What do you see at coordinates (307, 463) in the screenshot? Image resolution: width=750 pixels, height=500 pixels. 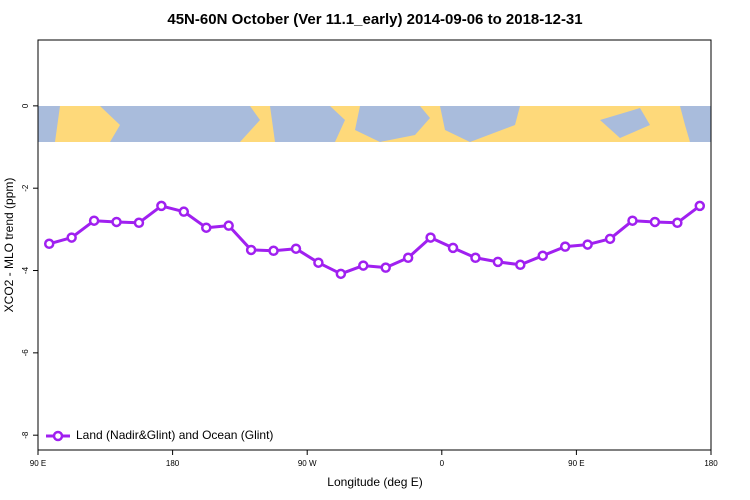 I see `x-tick-label: 90 W` at bounding box center [307, 463].